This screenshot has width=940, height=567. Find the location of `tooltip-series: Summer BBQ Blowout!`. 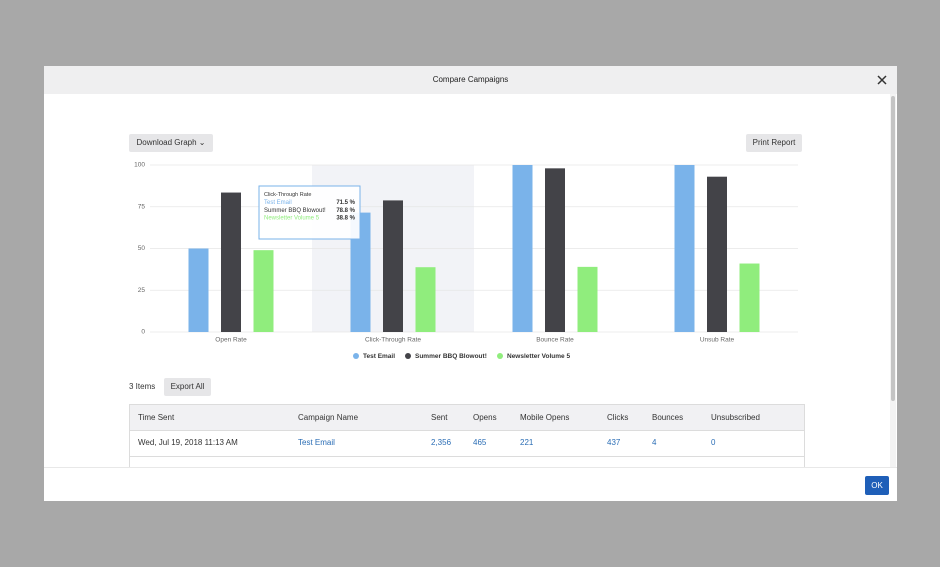

tooltip-series: Summer BBQ Blowout! is located at coordinates (295, 211).